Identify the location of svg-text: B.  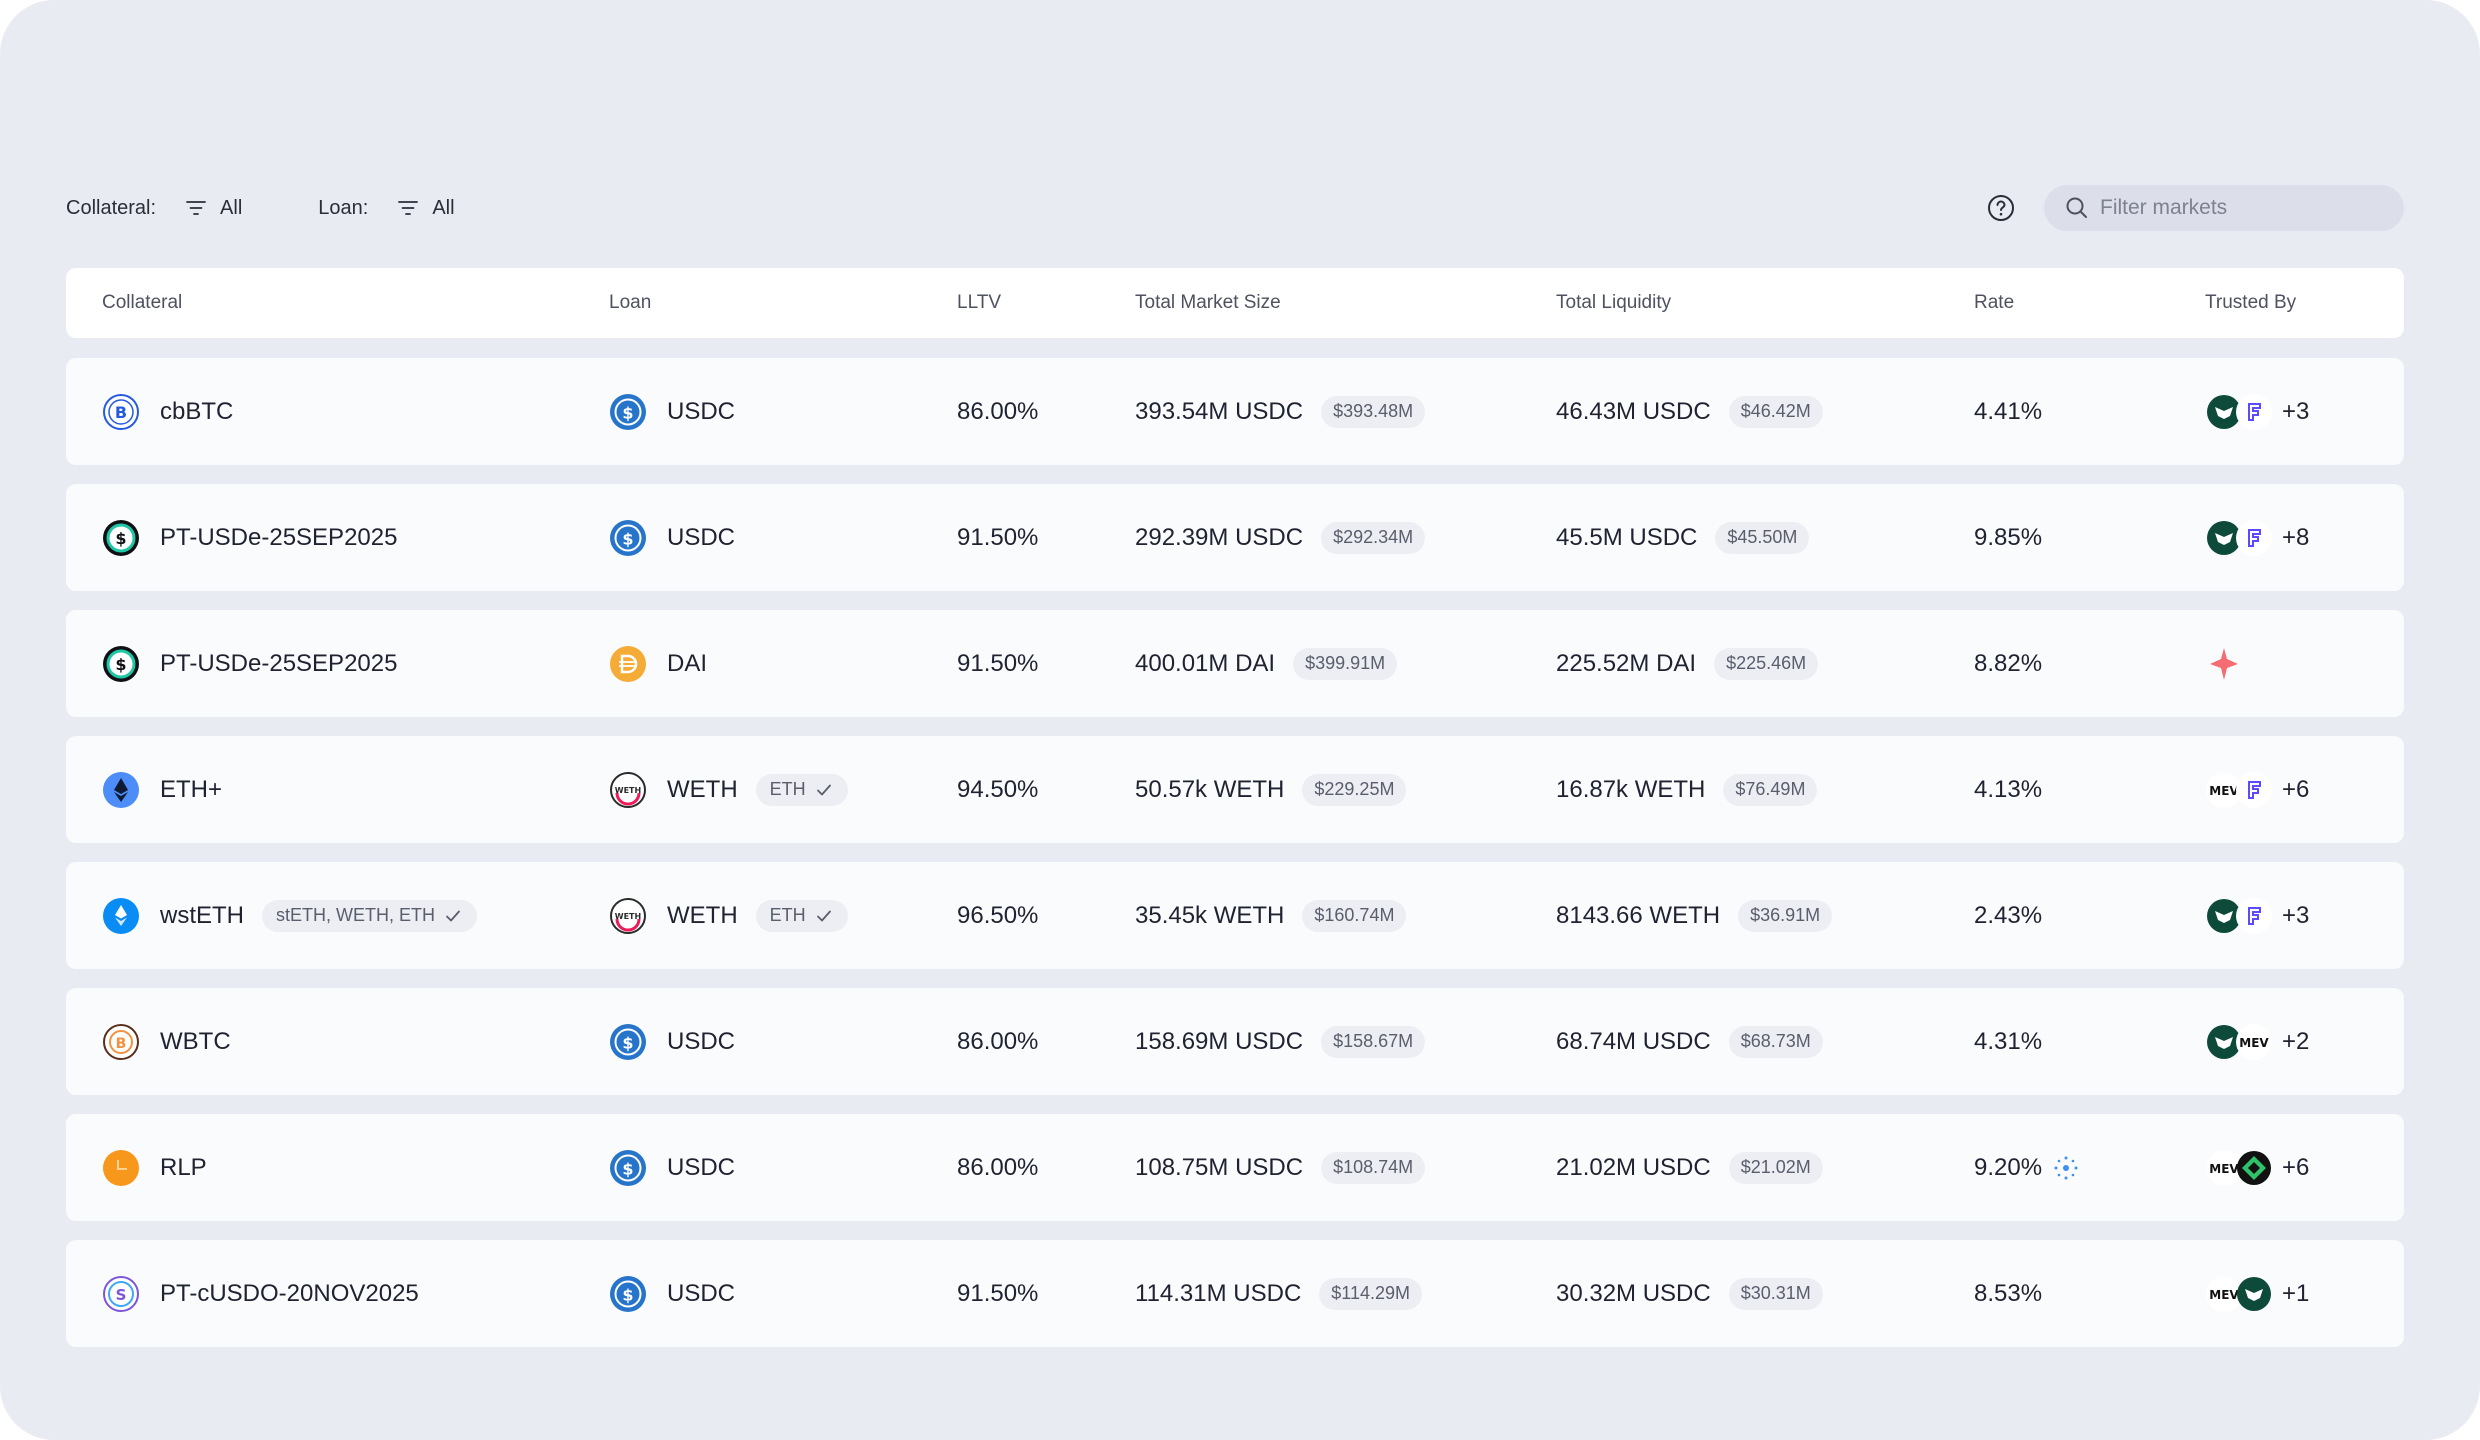
(121, 1044).